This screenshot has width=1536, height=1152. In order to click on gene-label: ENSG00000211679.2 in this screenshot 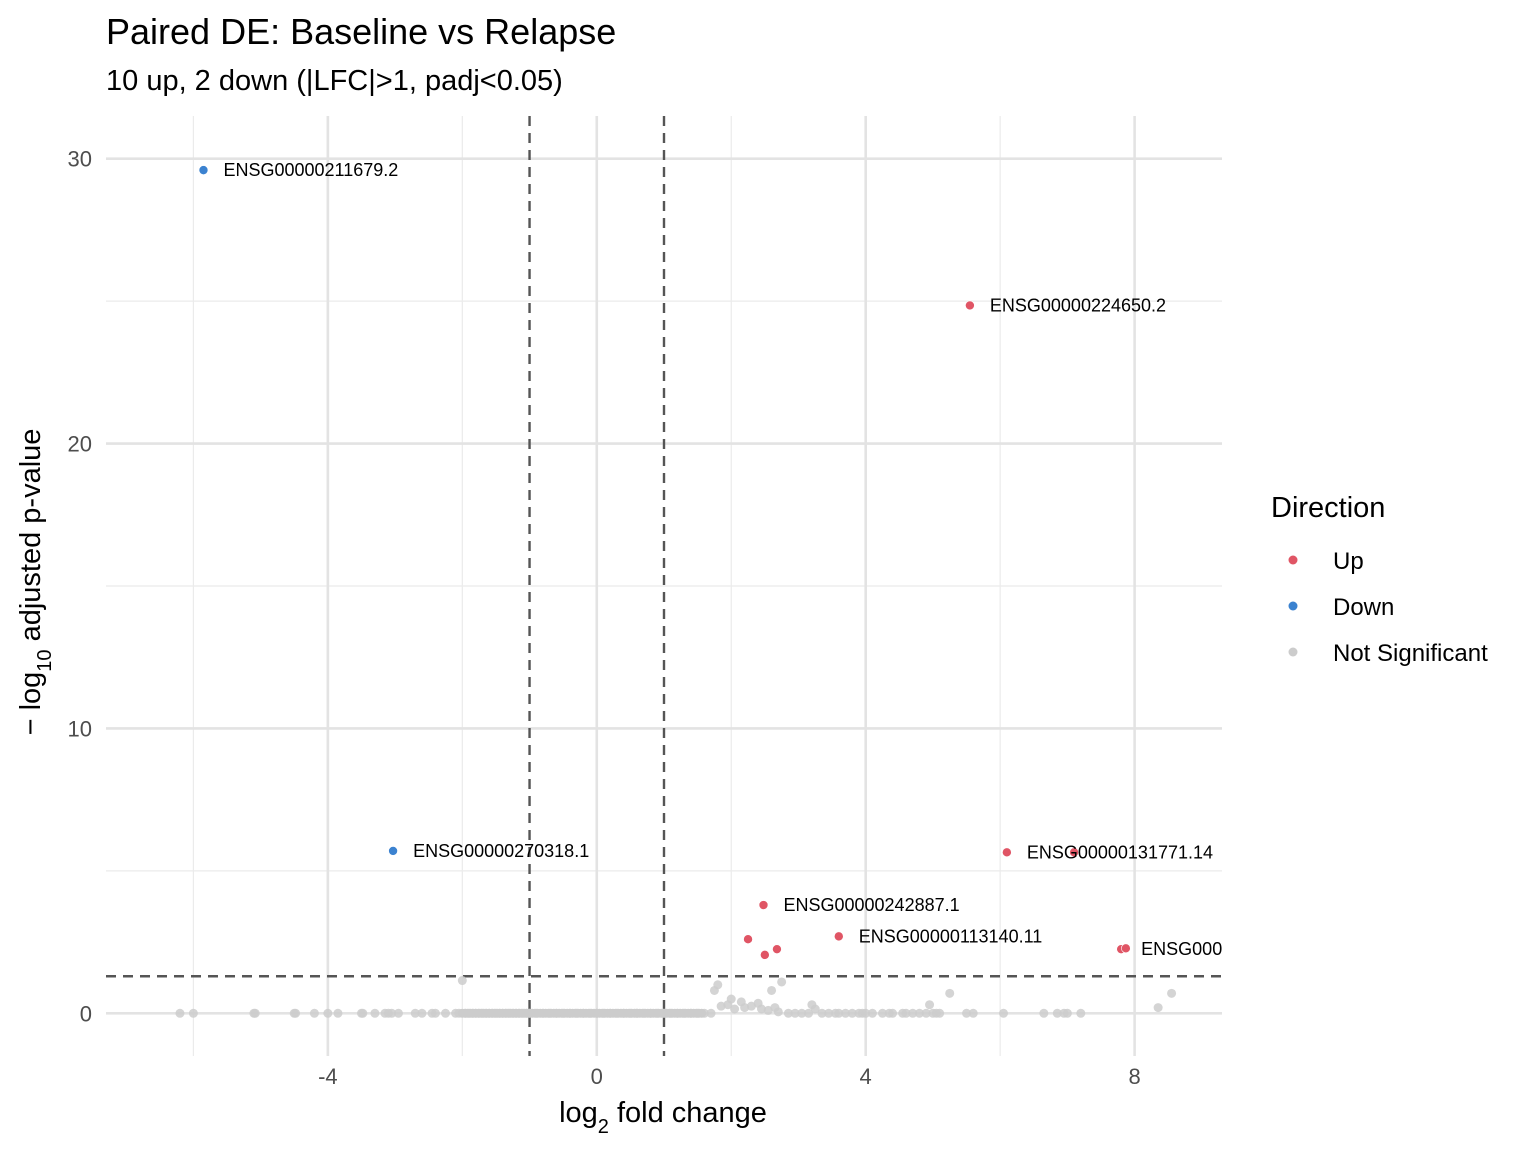, I will do `click(310, 170)`.